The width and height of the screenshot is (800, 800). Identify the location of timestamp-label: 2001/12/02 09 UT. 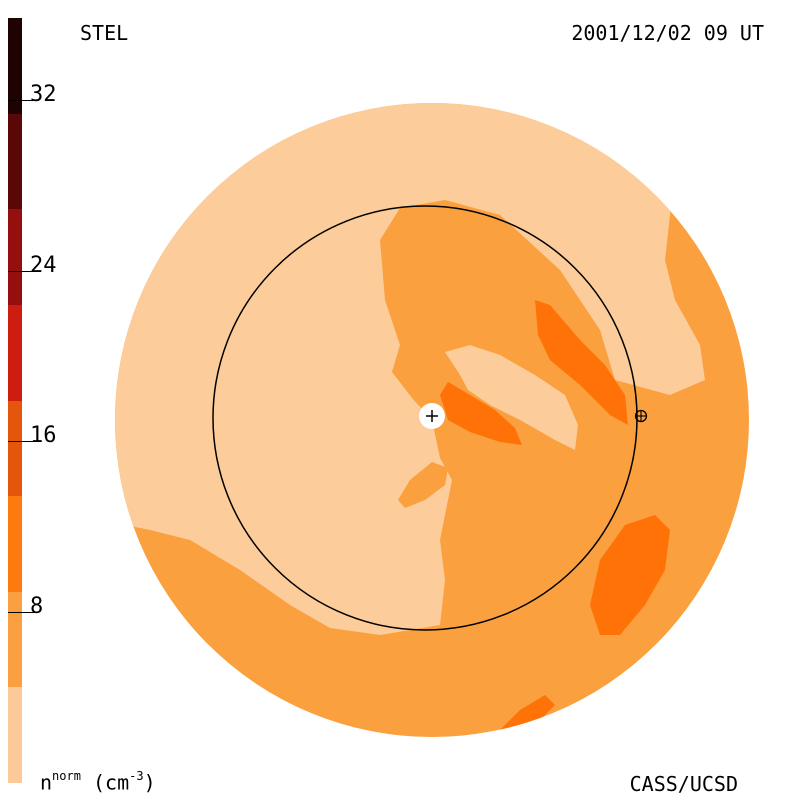
(667, 33).